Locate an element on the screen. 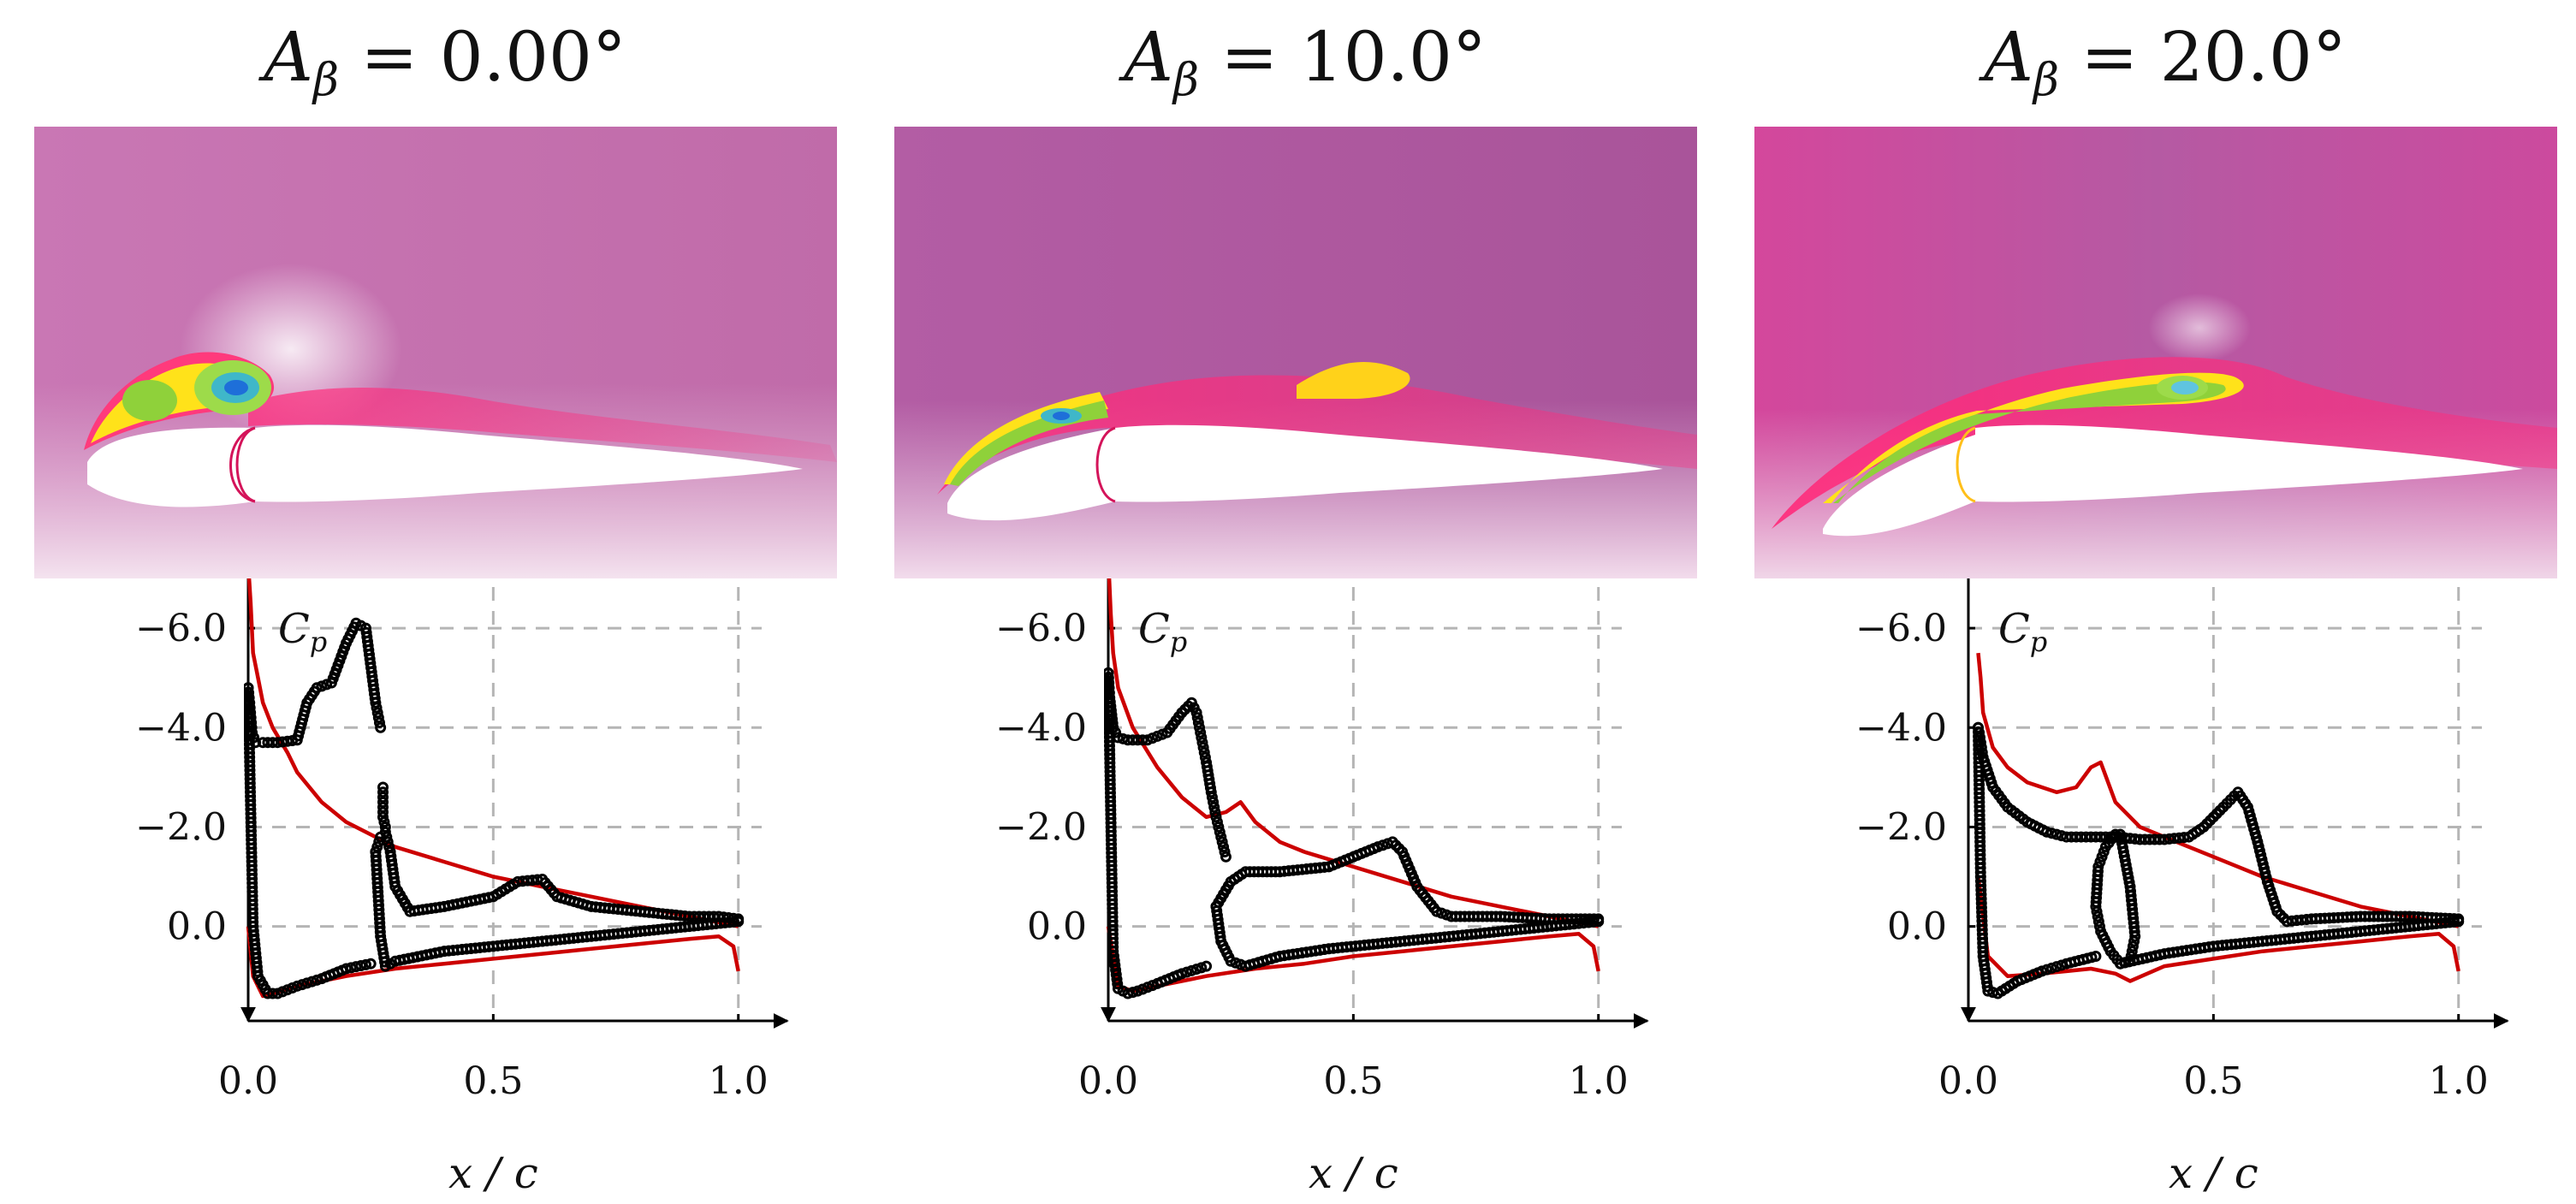 The image size is (2576, 1204). flow-wake is located at coordinates (2164, 443).